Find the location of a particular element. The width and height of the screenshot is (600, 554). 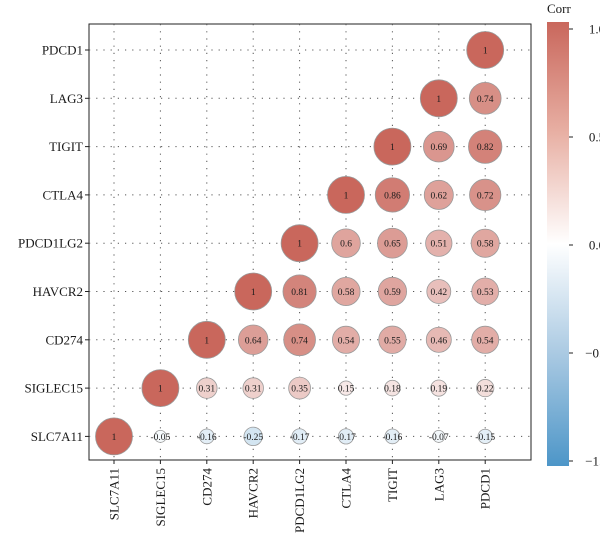

corr-value-label: 0.62 is located at coordinates (438, 196).